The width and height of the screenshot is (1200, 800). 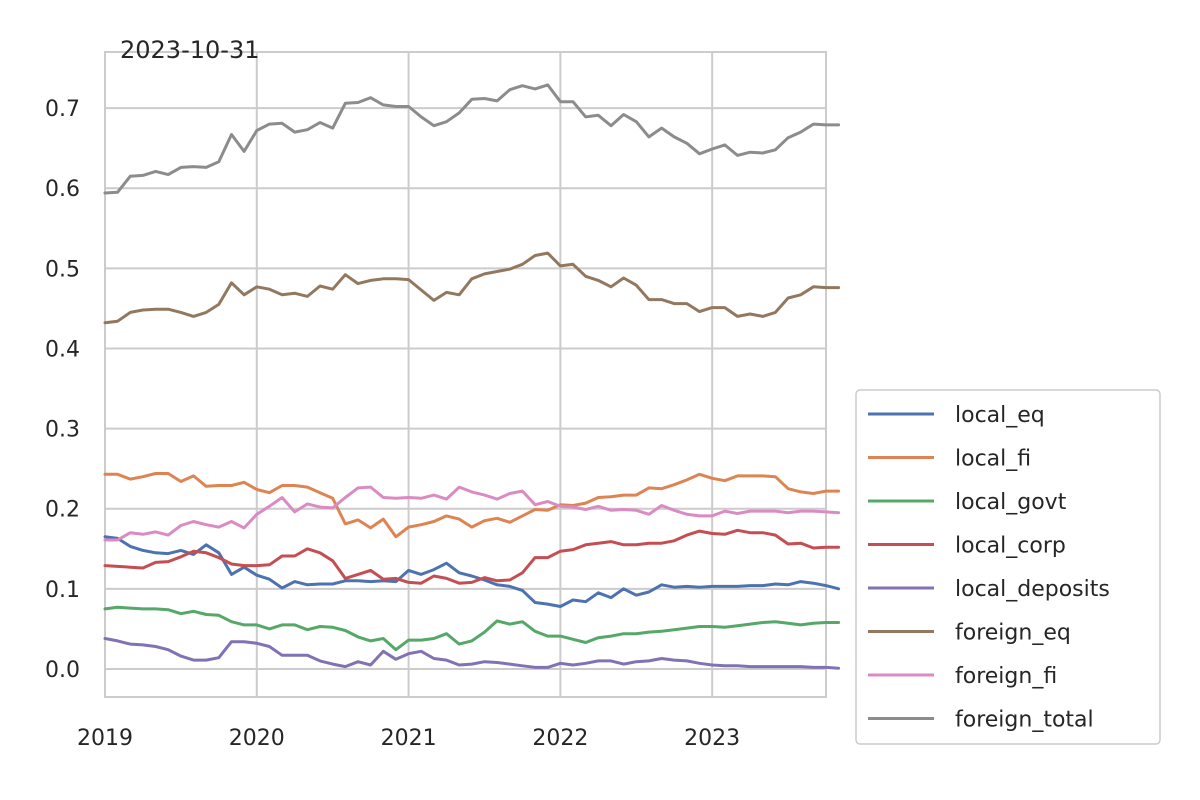 I want to click on series-line-local_corp, so click(x=472, y=556).